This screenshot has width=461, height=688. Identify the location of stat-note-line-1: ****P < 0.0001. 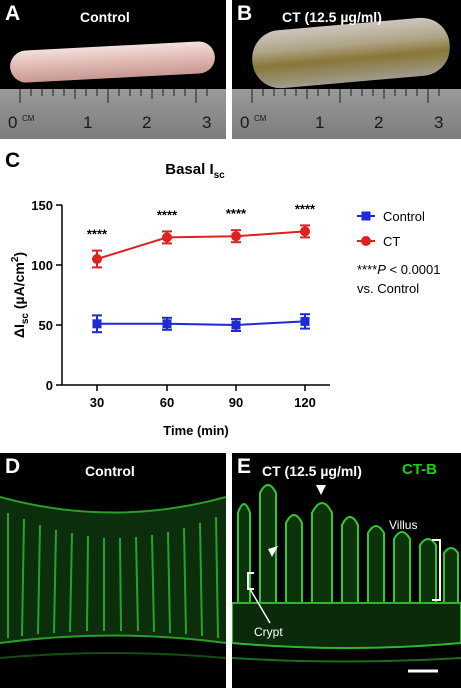
(399, 269).